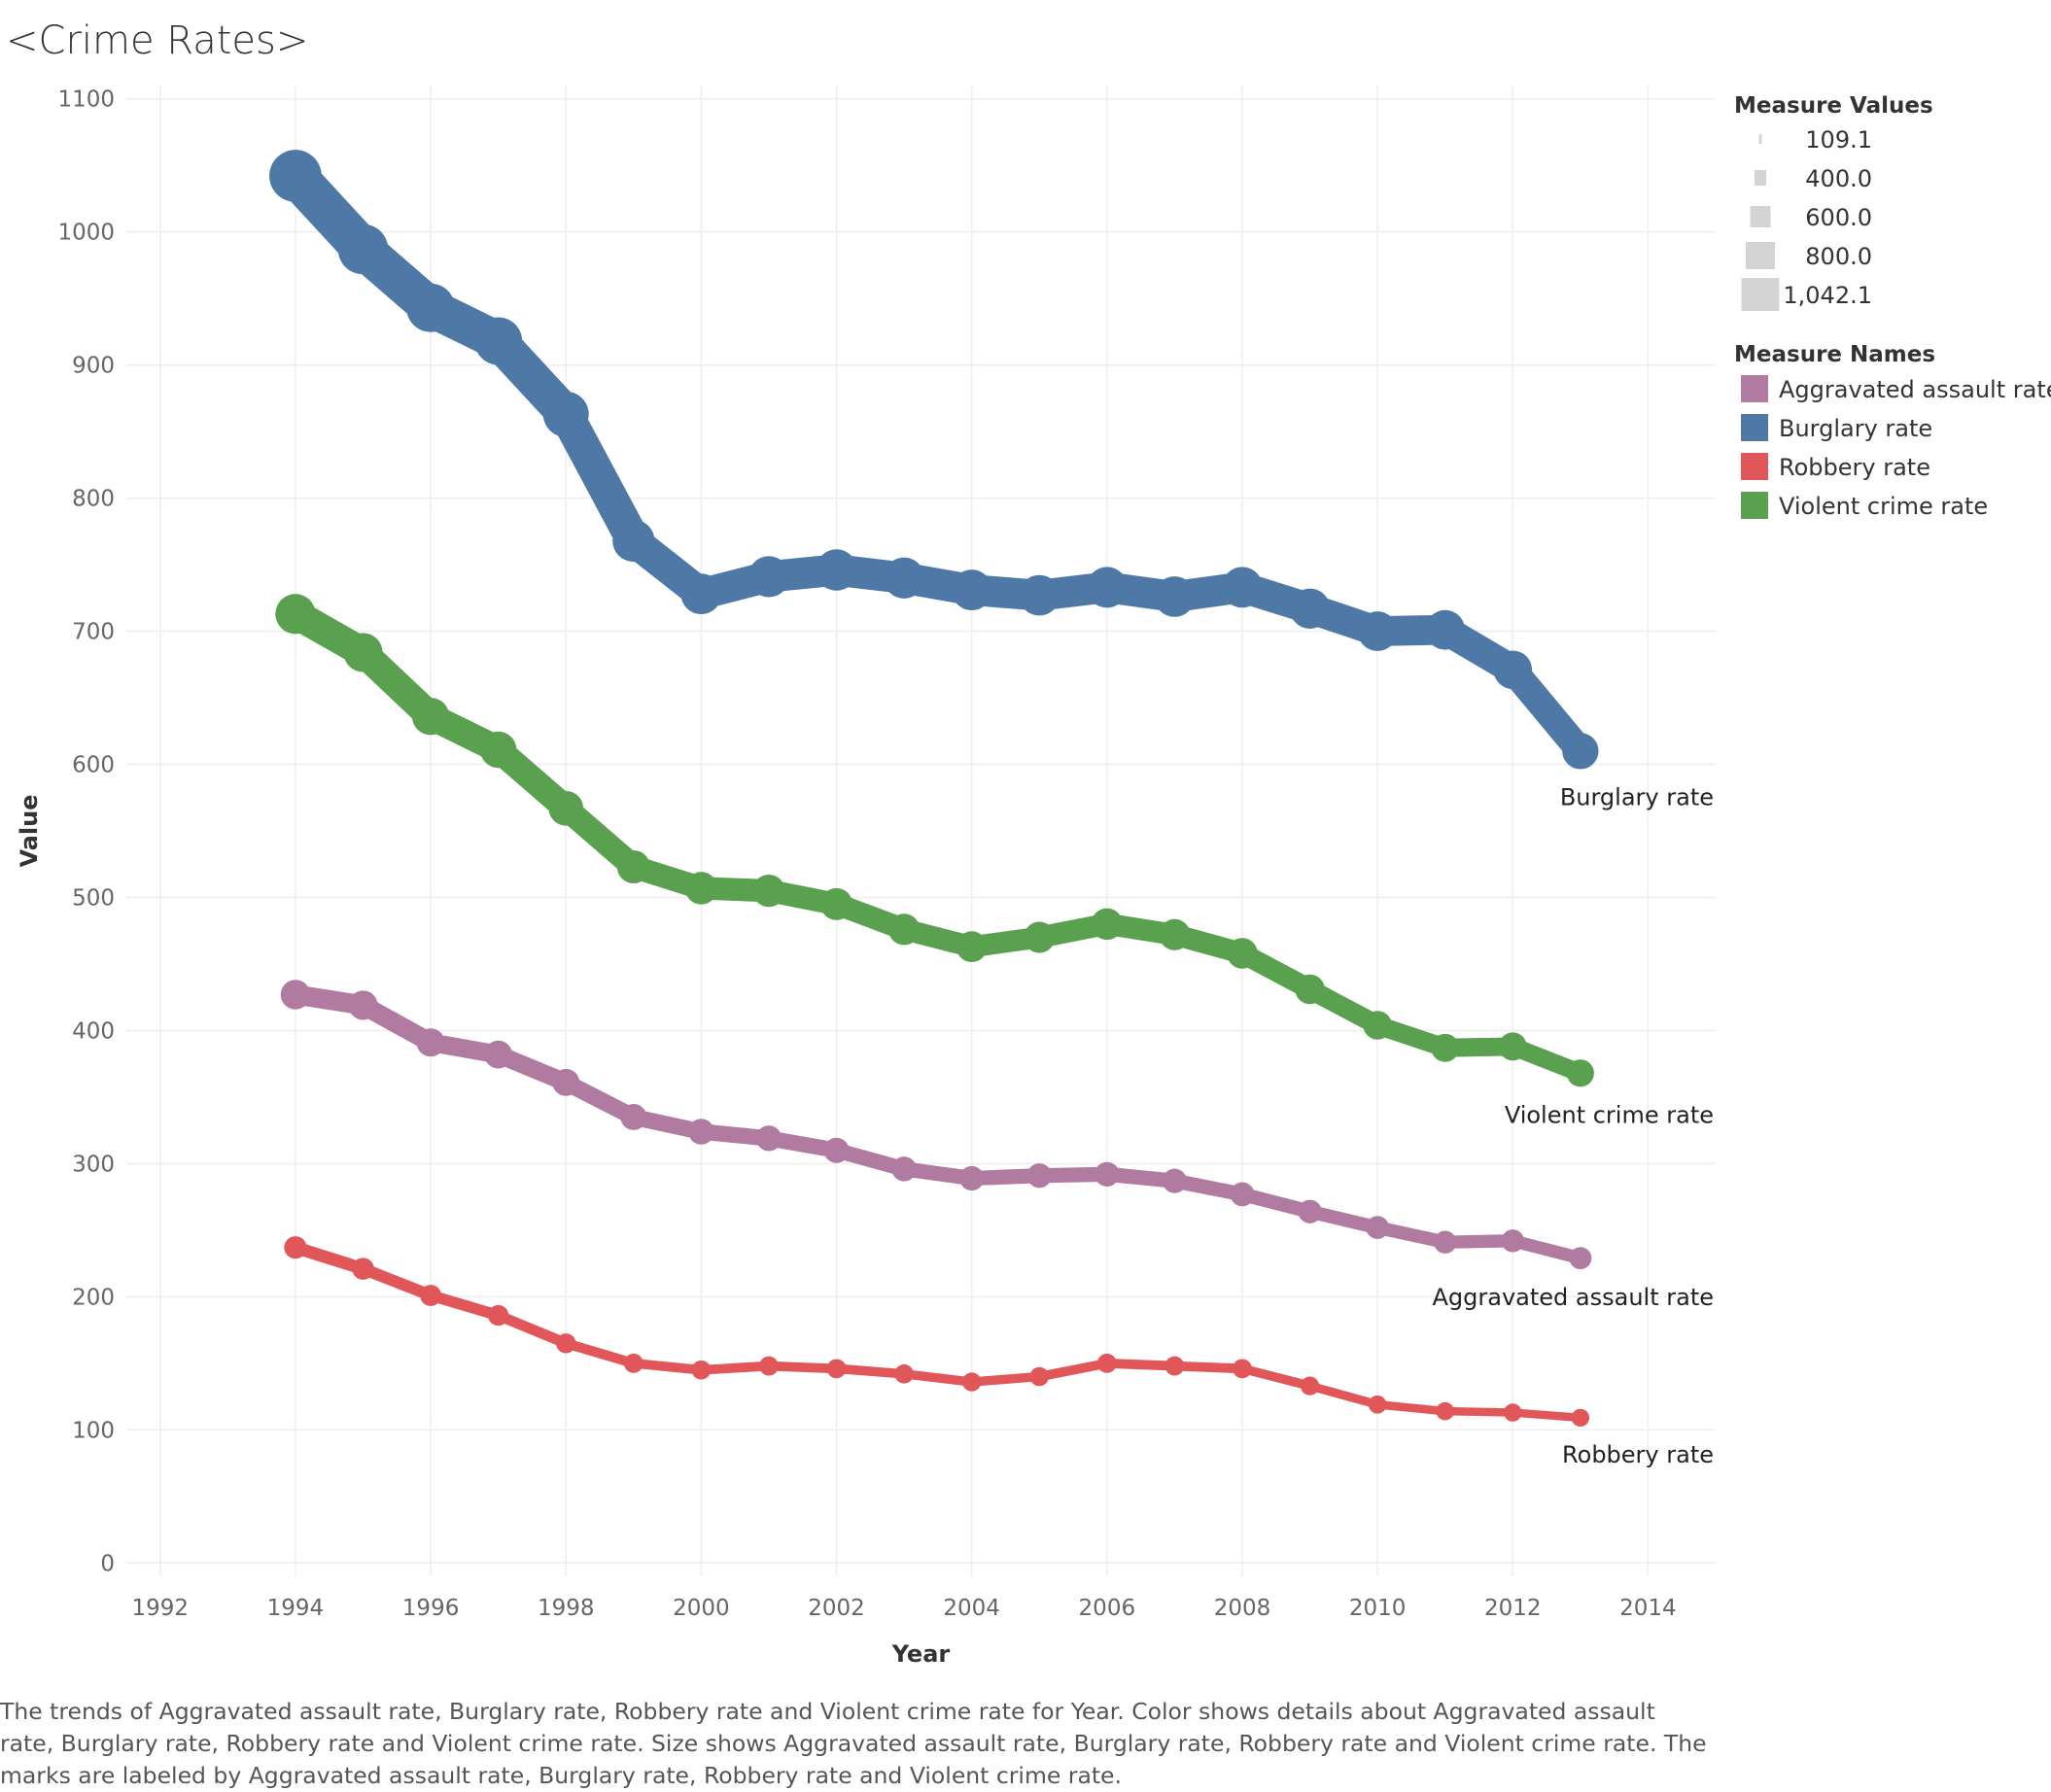 Image resolution: width=2051 pixels, height=1792 pixels. Describe the element at coordinates (921, 1654) in the screenshot. I see `x-axis-title: Year` at that location.